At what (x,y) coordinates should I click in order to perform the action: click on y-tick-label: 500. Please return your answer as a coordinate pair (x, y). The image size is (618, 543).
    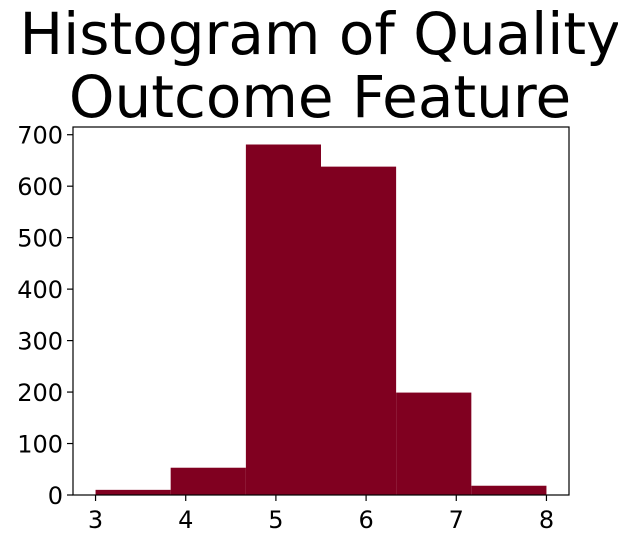
    Looking at the image, I should click on (40, 239).